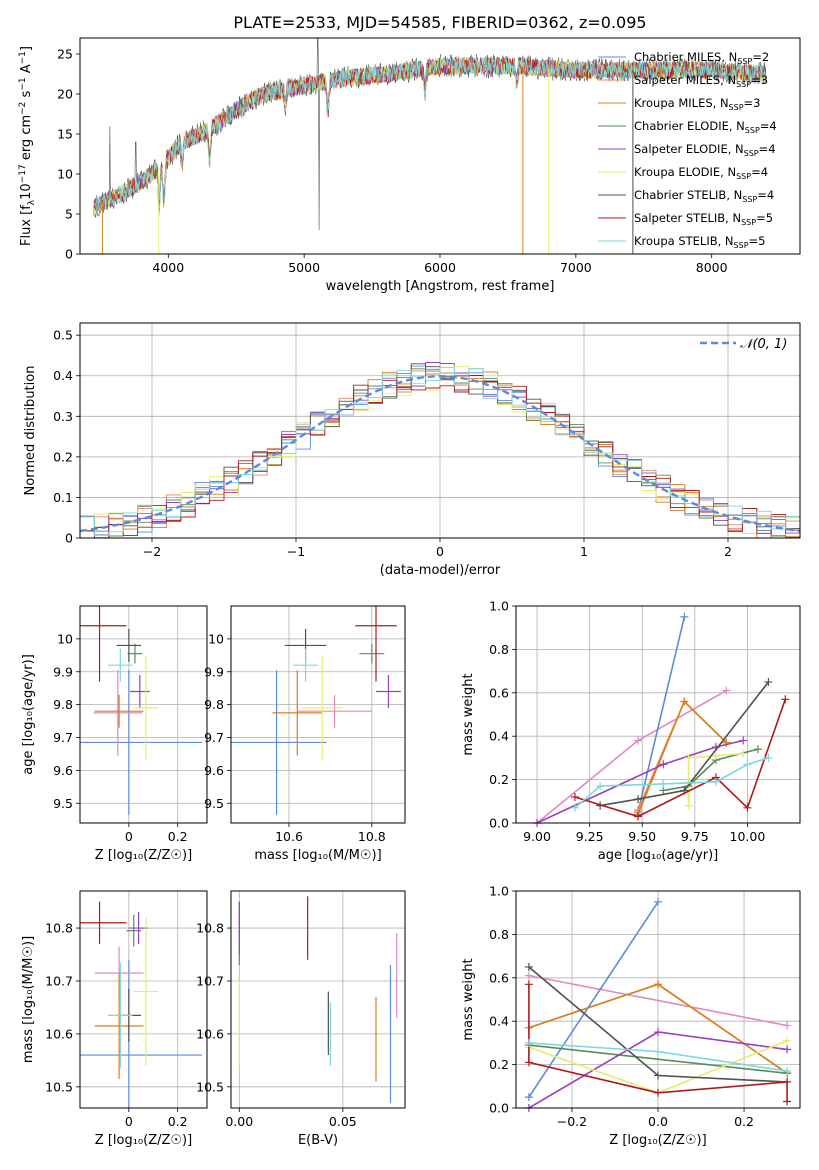 This screenshot has width=819, height=1170. I want to click on y-tick-label: 0, so click(69, 254).